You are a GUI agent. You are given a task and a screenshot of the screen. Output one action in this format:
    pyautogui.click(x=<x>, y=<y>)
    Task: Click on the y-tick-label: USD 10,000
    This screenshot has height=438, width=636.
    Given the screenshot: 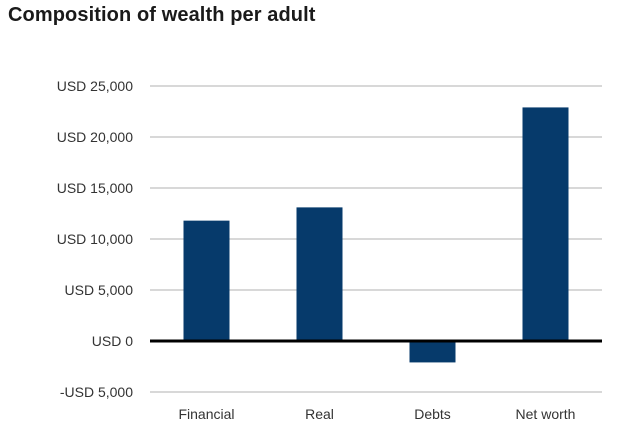 What is the action you would take?
    pyautogui.click(x=95, y=239)
    